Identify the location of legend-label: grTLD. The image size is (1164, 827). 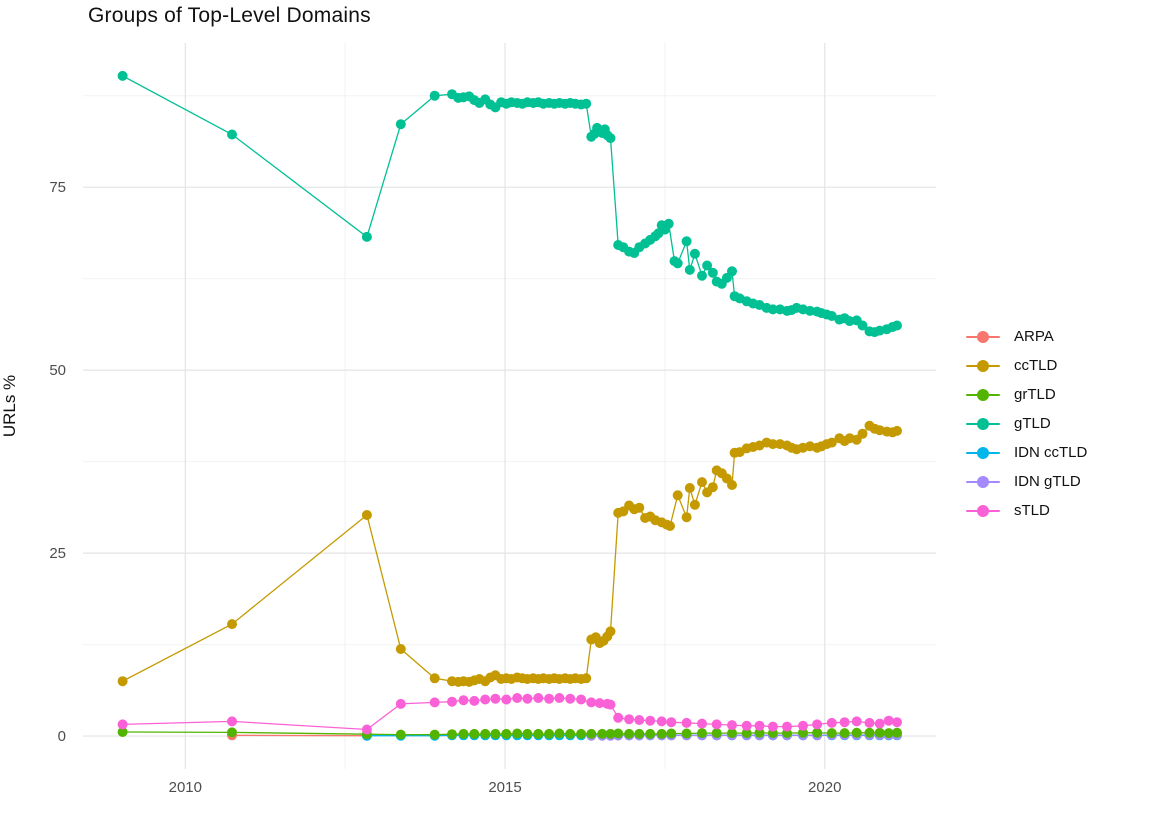
(1035, 394).